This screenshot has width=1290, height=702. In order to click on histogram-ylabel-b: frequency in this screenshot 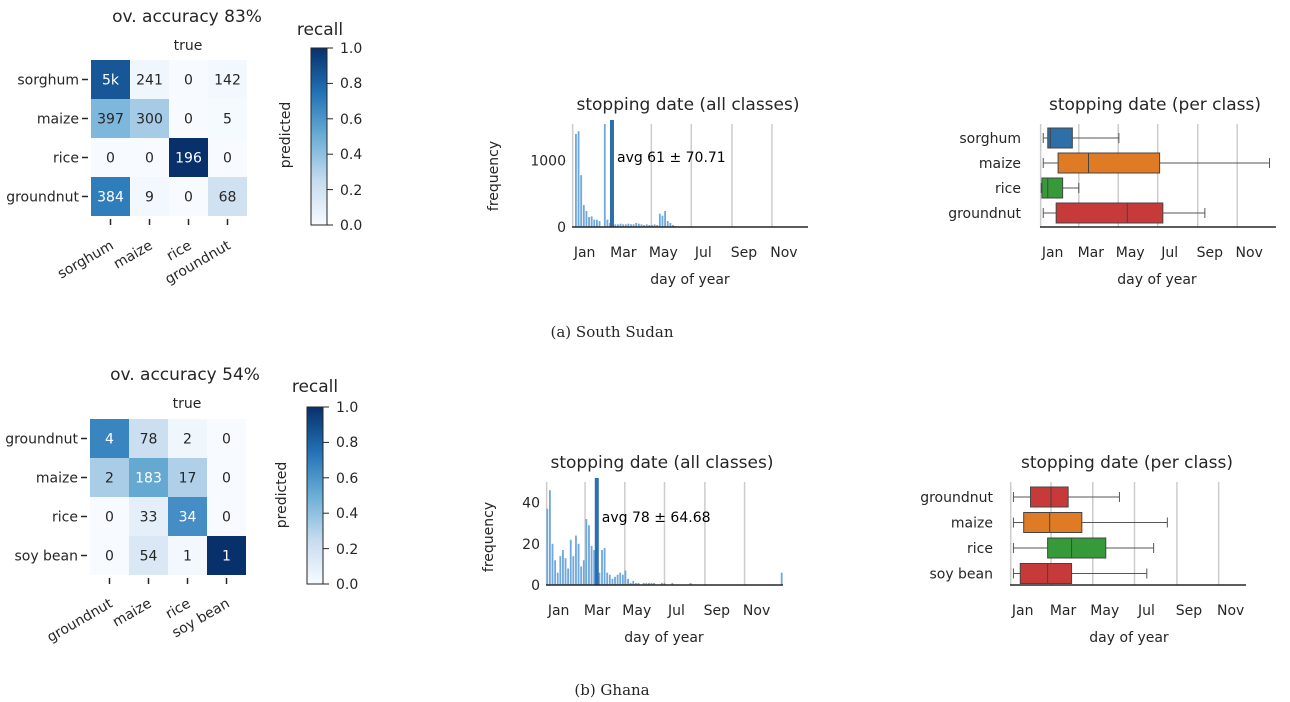, I will do `click(489, 537)`.